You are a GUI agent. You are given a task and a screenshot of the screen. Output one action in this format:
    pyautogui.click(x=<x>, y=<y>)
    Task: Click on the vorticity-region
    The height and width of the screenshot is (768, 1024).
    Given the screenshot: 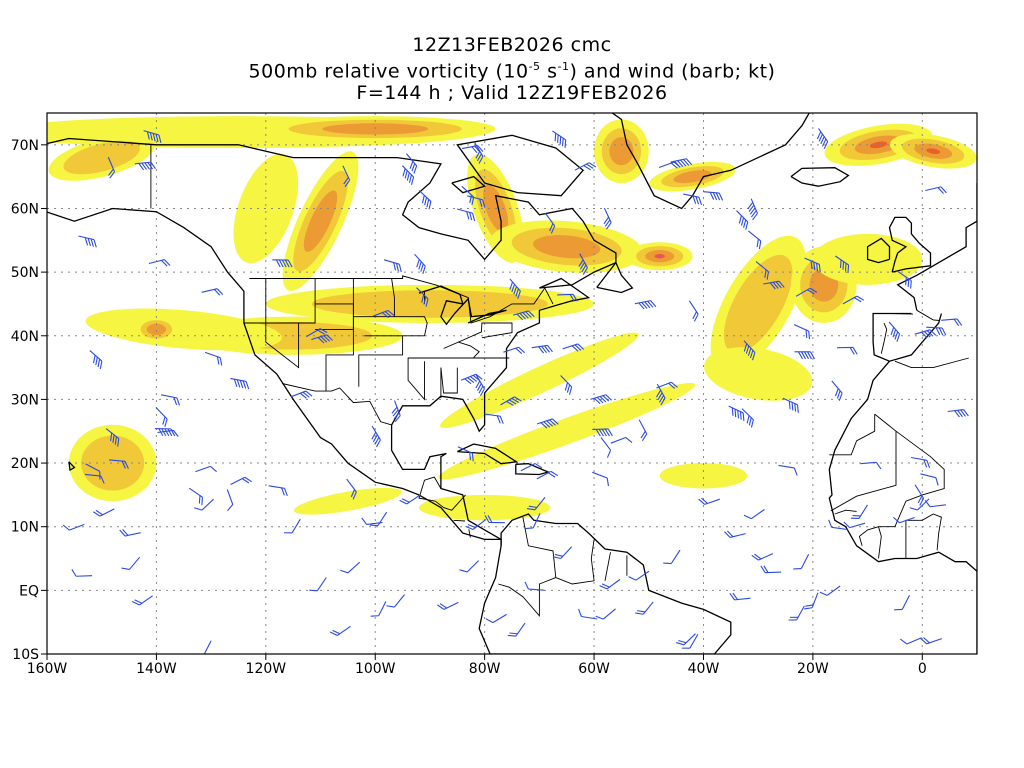 What is the action you would take?
    pyautogui.click(x=567, y=247)
    